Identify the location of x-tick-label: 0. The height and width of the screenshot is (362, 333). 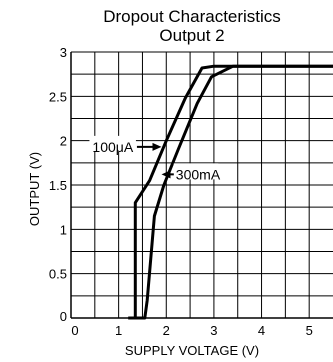
(74, 330).